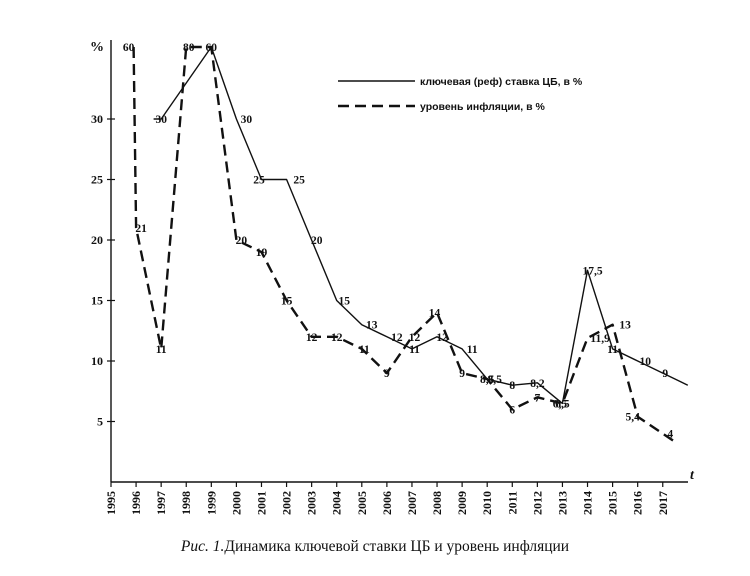  What do you see at coordinates (487, 503) in the screenshot?
I see `x-tick-label: 2010` at bounding box center [487, 503].